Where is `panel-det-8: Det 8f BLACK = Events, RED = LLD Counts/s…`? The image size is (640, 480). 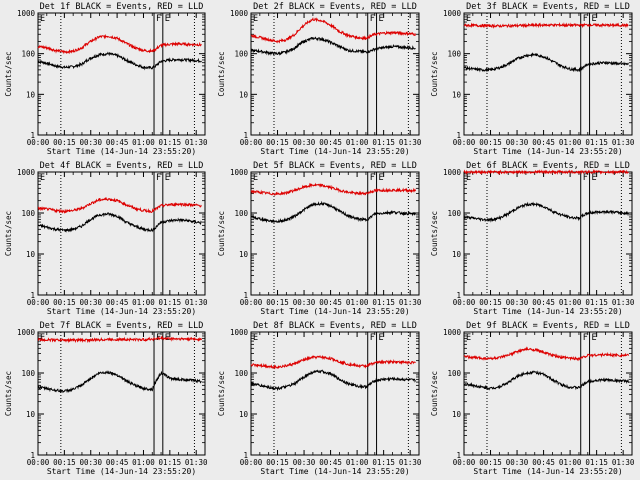
panel-det-8: Det 8f BLACK = Events, RED = LLD Counts/s… is located at coordinates (319, 398).